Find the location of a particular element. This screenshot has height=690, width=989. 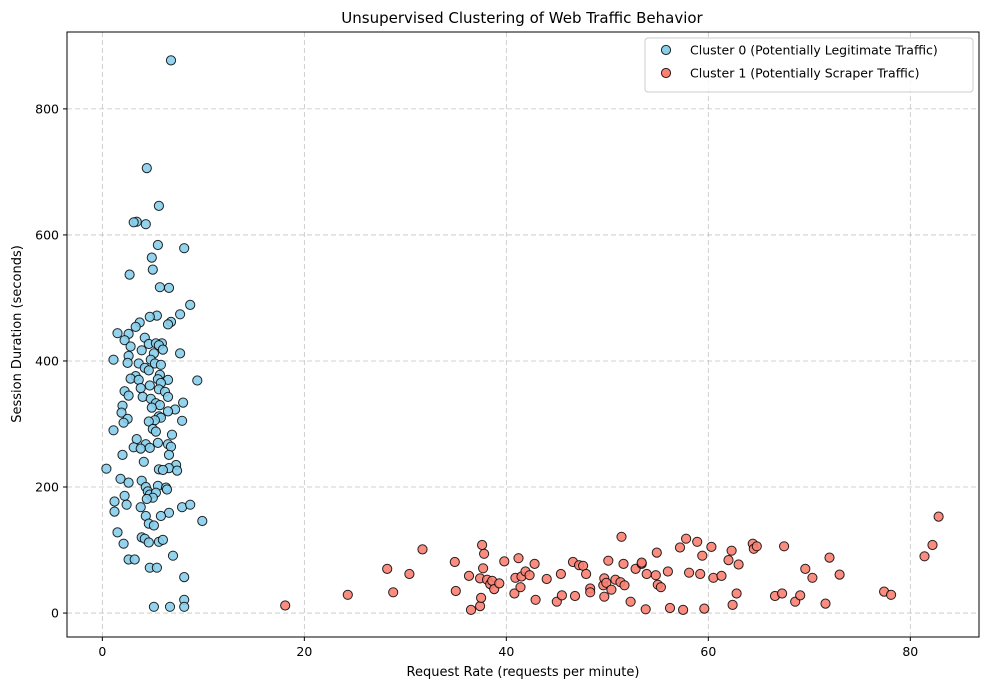

y-axis-label: Session Duration (seconds) is located at coordinates (17, 334).